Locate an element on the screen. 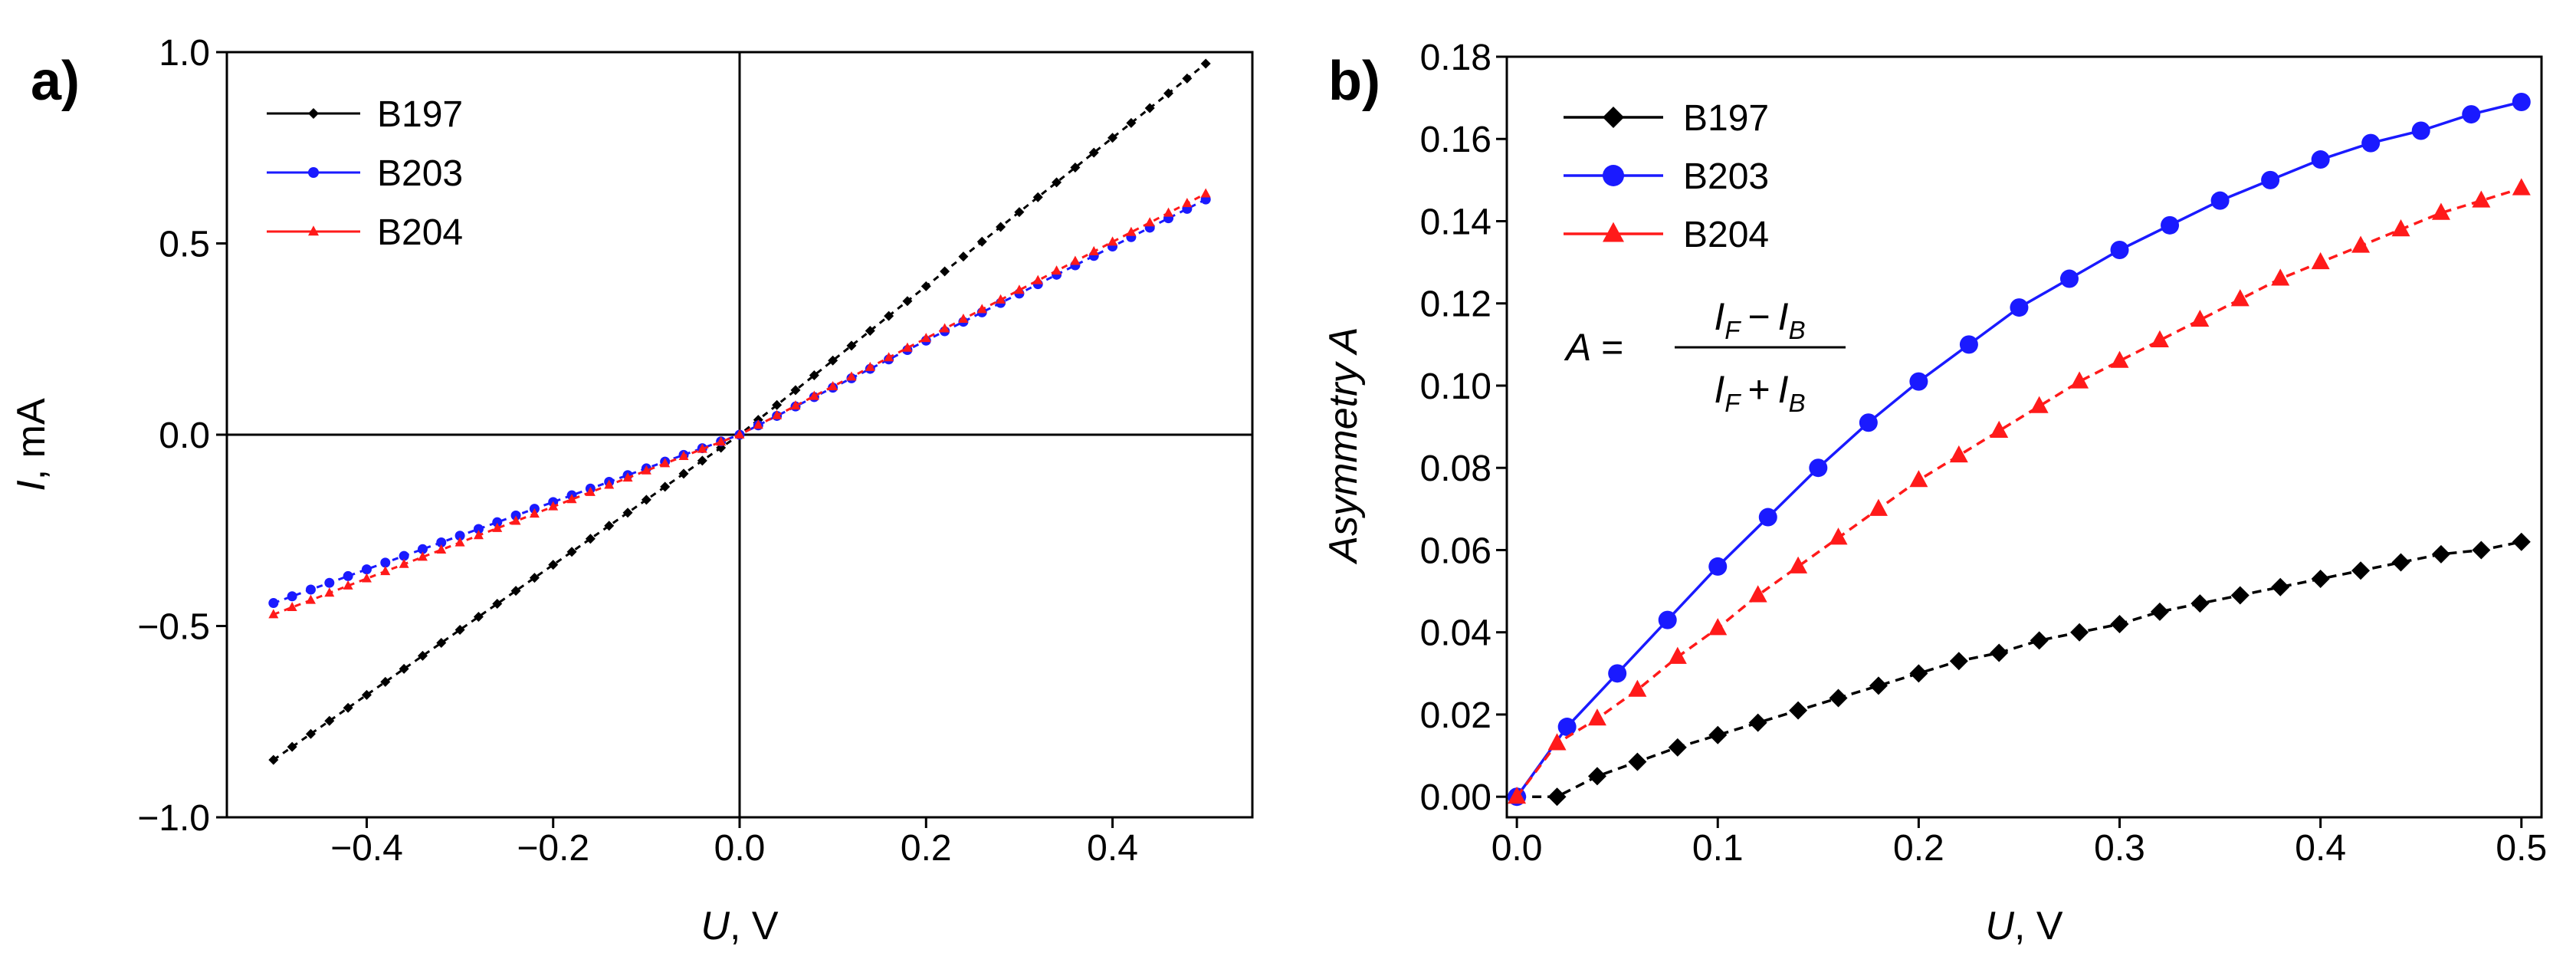 The width and height of the screenshot is (2576, 976). y-tick-label: 0.06 is located at coordinates (1455, 551).